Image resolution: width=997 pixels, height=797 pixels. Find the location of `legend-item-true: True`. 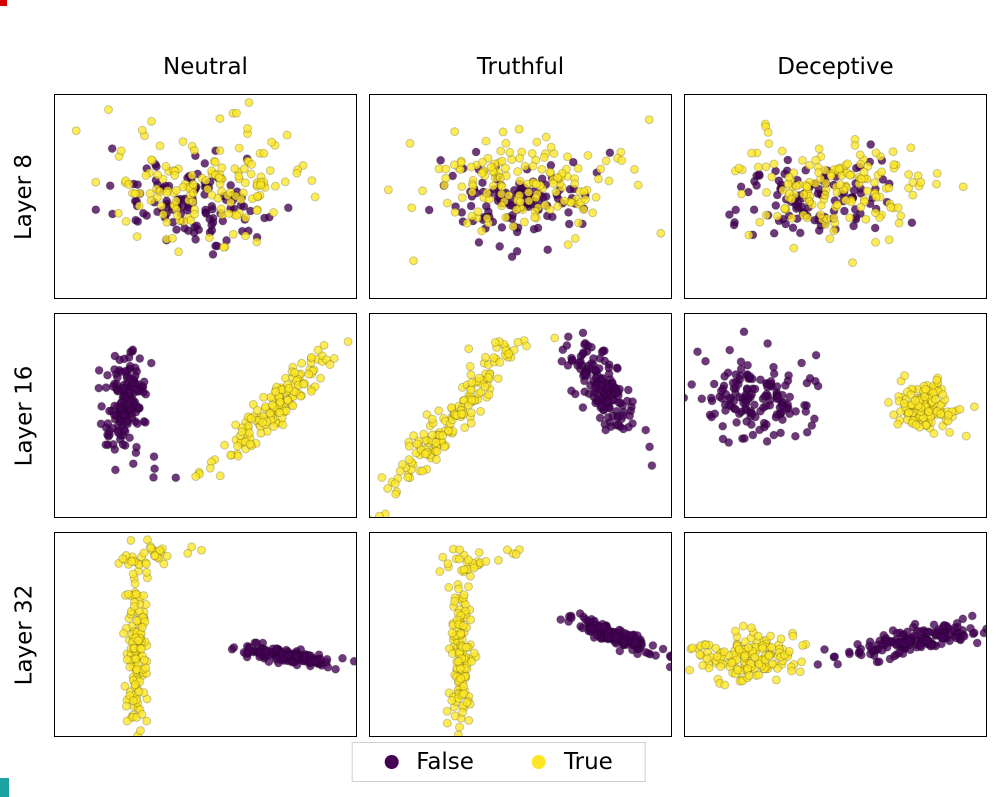

legend-item-true: True is located at coordinates (572, 762).